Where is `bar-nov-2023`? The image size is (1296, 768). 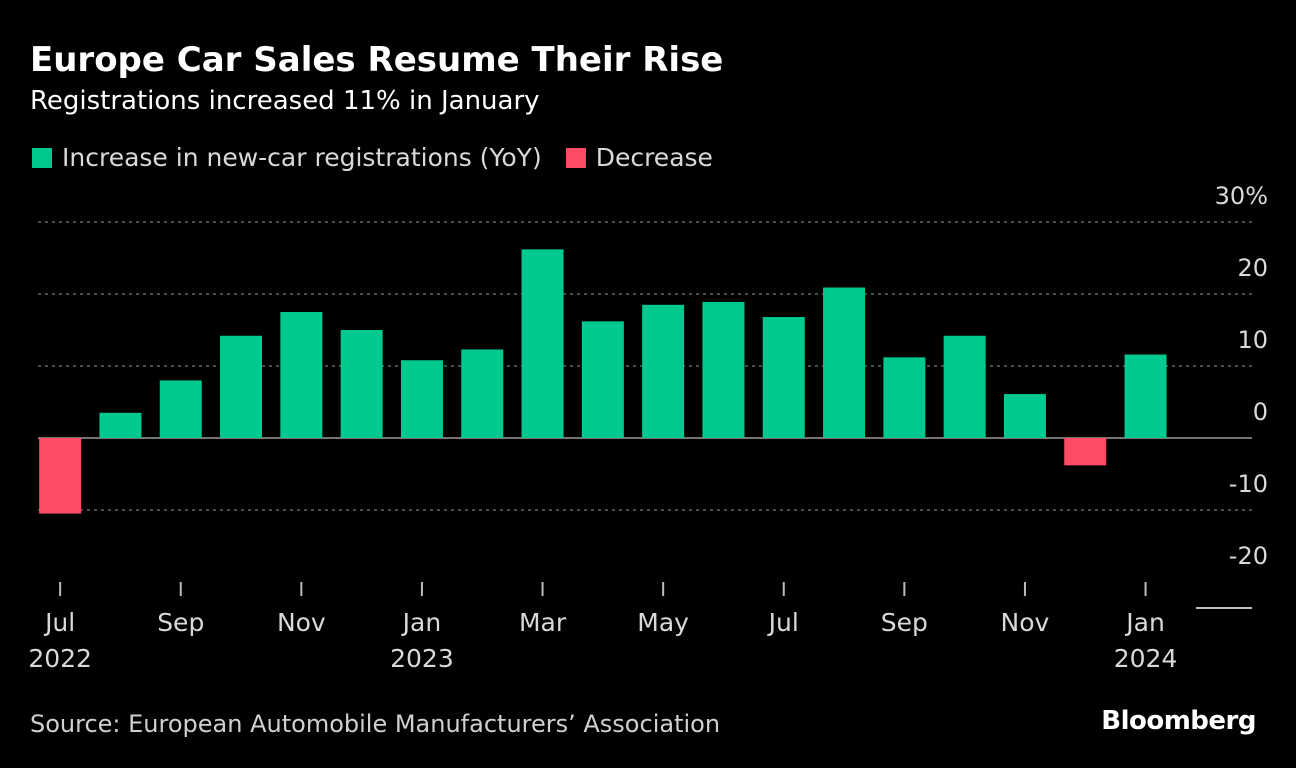 bar-nov-2023 is located at coordinates (1024, 416).